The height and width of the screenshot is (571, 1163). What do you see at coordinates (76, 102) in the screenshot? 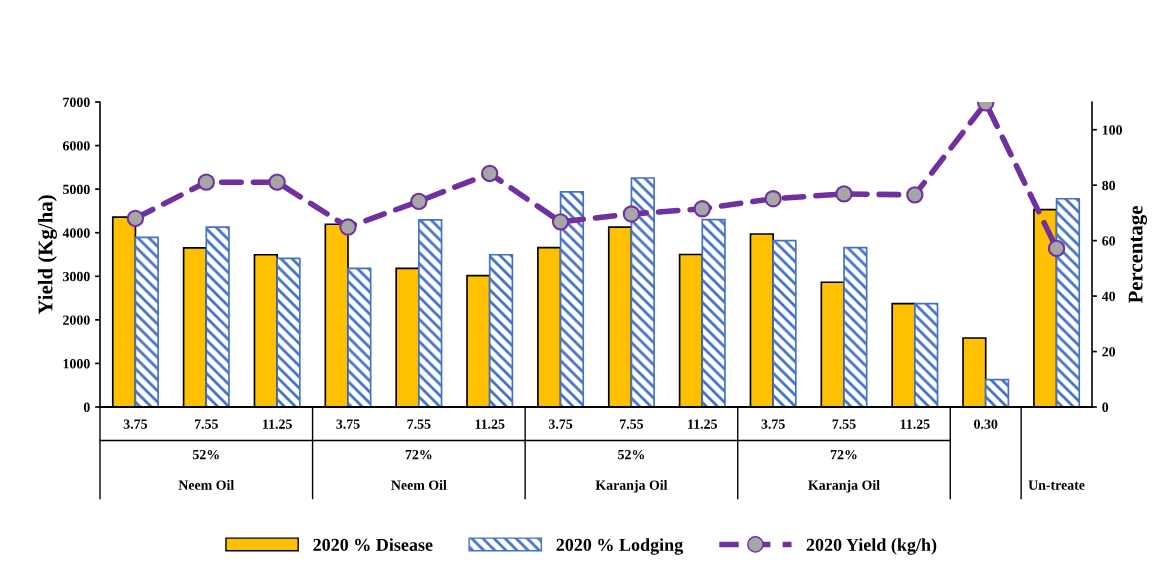
I see `y-tick-label: 7000` at bounding box center [76, 102].